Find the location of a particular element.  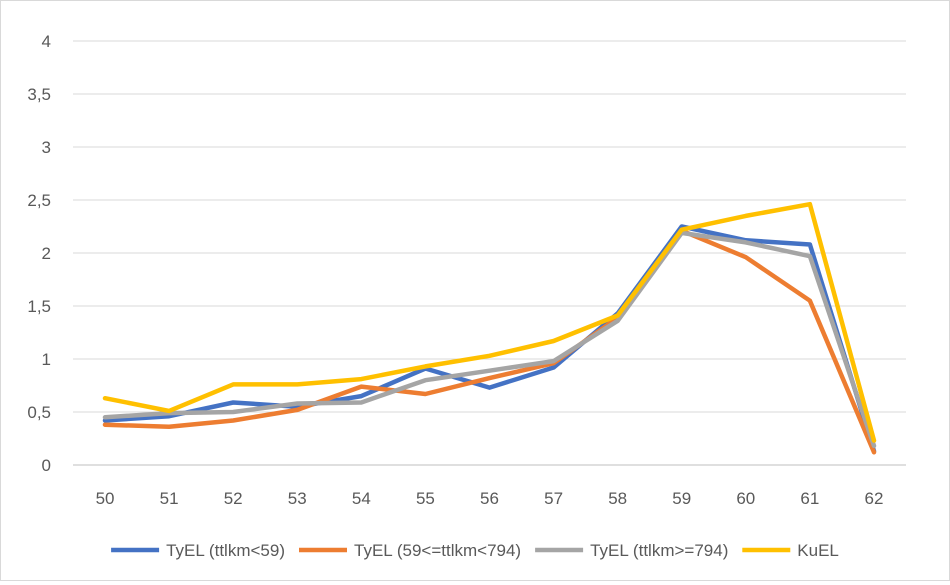

x-tick-label: 51 is located at coordinates (169, 498).